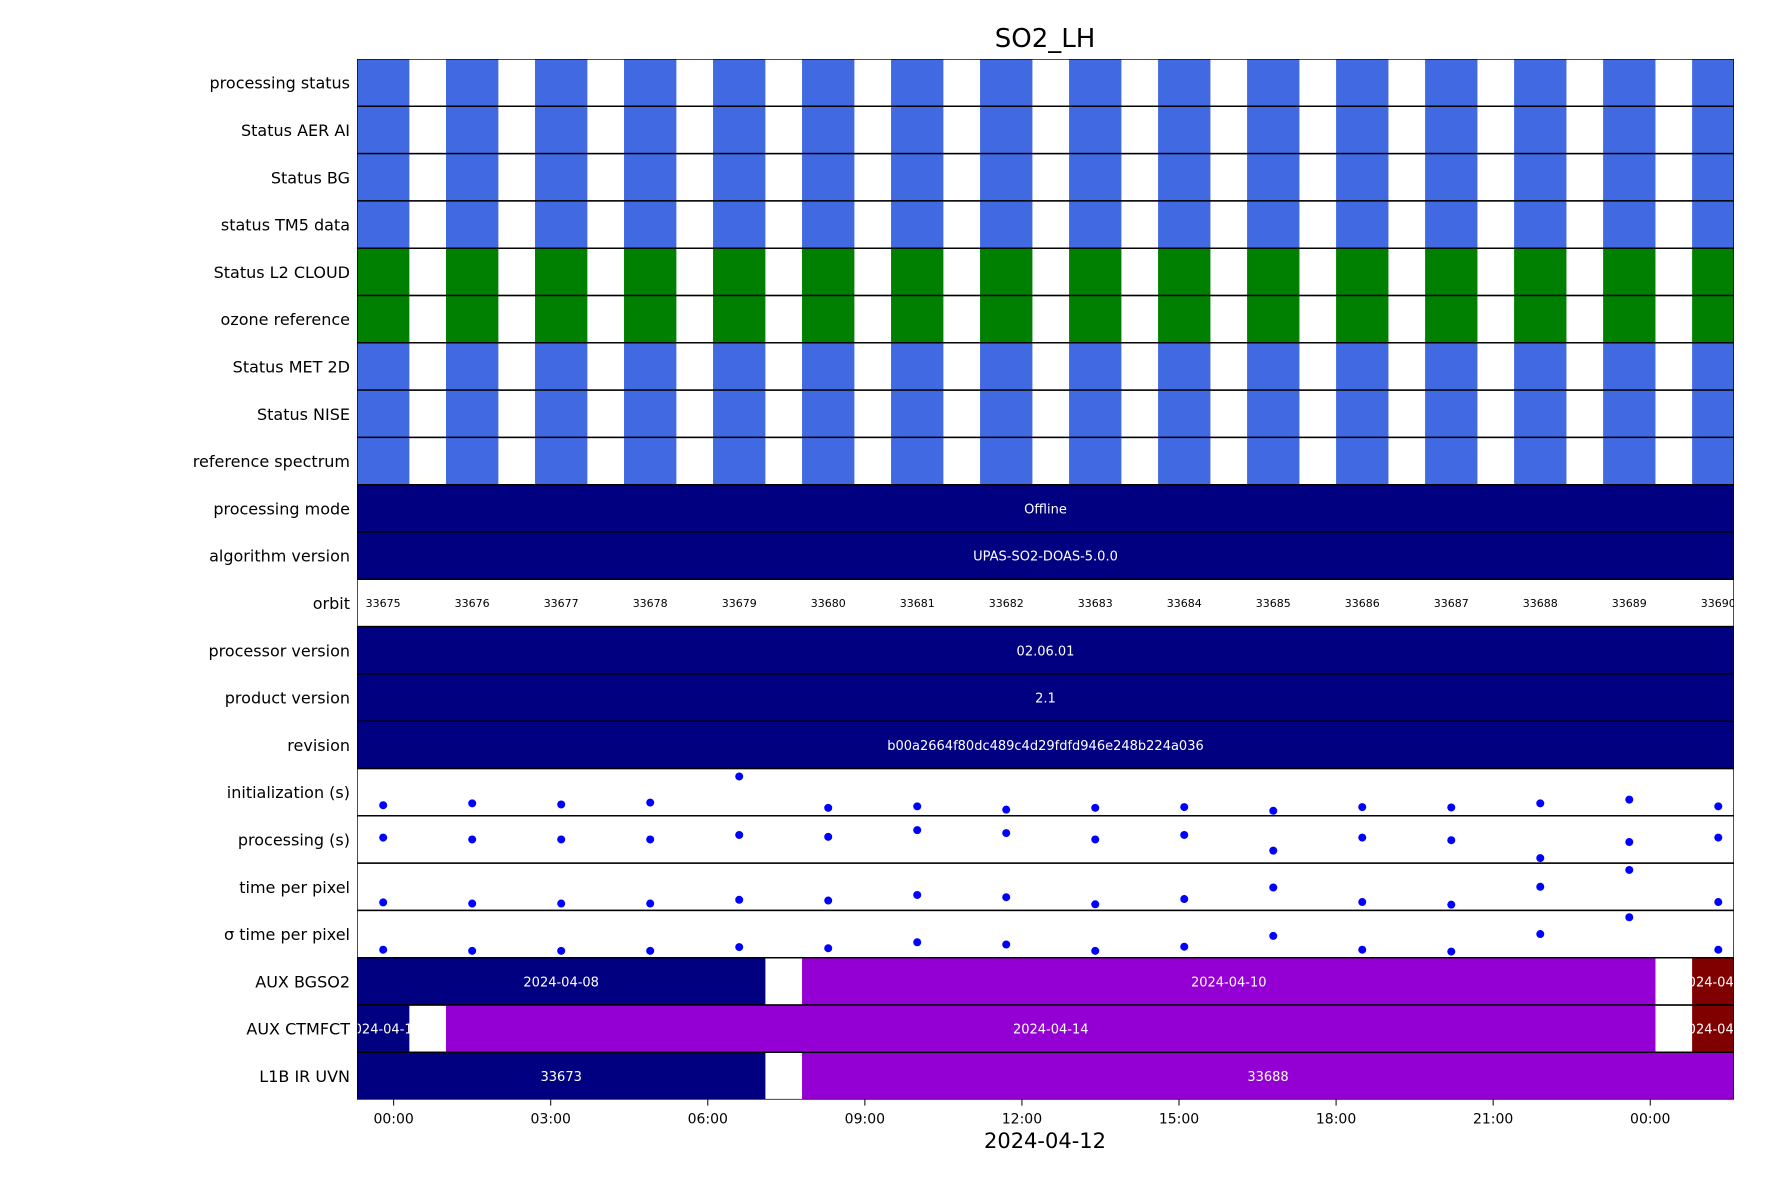 Image resolution: width=1771 pixels, height=1181 pixels. Describe the element at coordinates (302, 981) in the screenshot. I see `row-label: AUX BGSO2` at that location.